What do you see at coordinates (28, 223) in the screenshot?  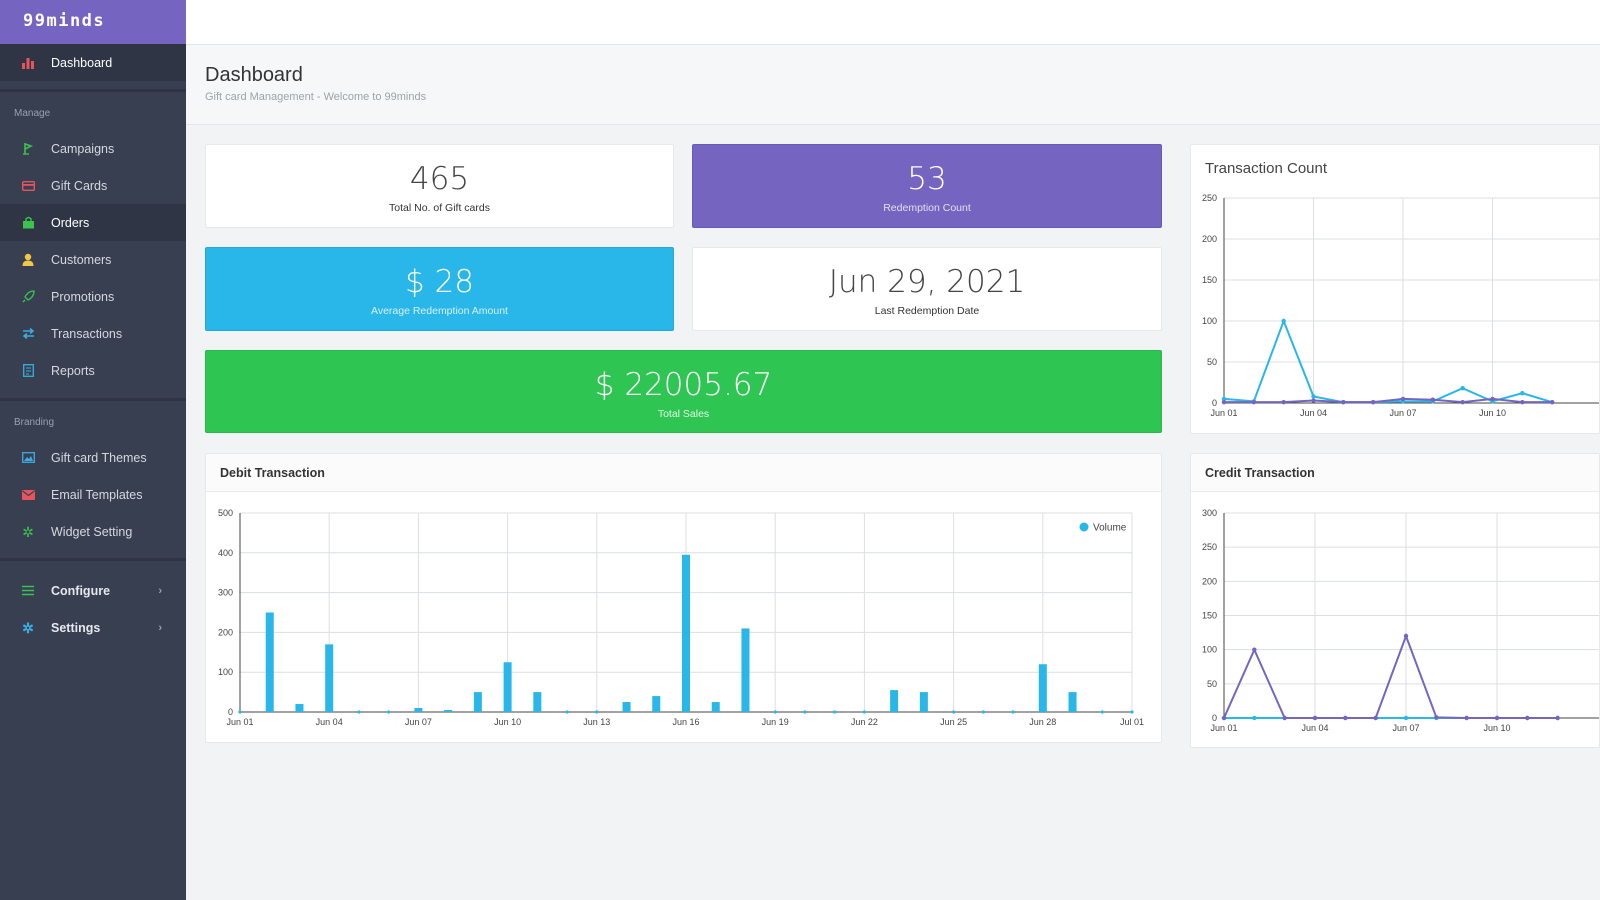 I see `shopping-bag-icon` at bounding box center [28, 223].